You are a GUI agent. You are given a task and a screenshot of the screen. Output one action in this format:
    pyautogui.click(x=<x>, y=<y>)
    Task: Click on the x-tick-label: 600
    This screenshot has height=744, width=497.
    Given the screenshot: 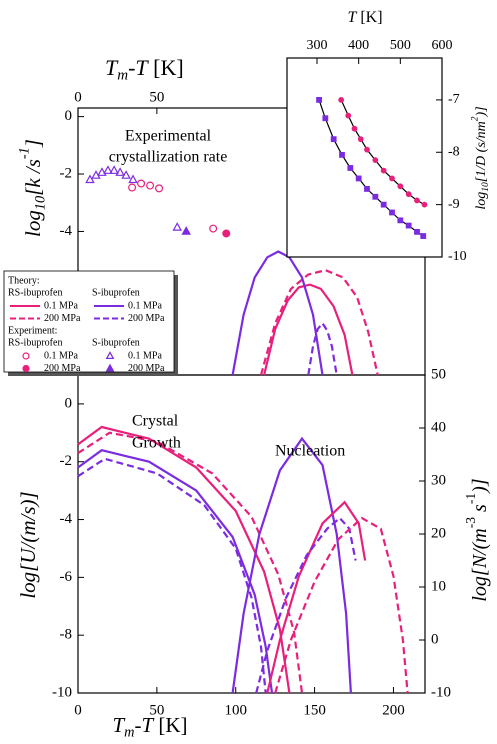 What is the action you would take?
    pyautogui.click(x=442, y=45)
    